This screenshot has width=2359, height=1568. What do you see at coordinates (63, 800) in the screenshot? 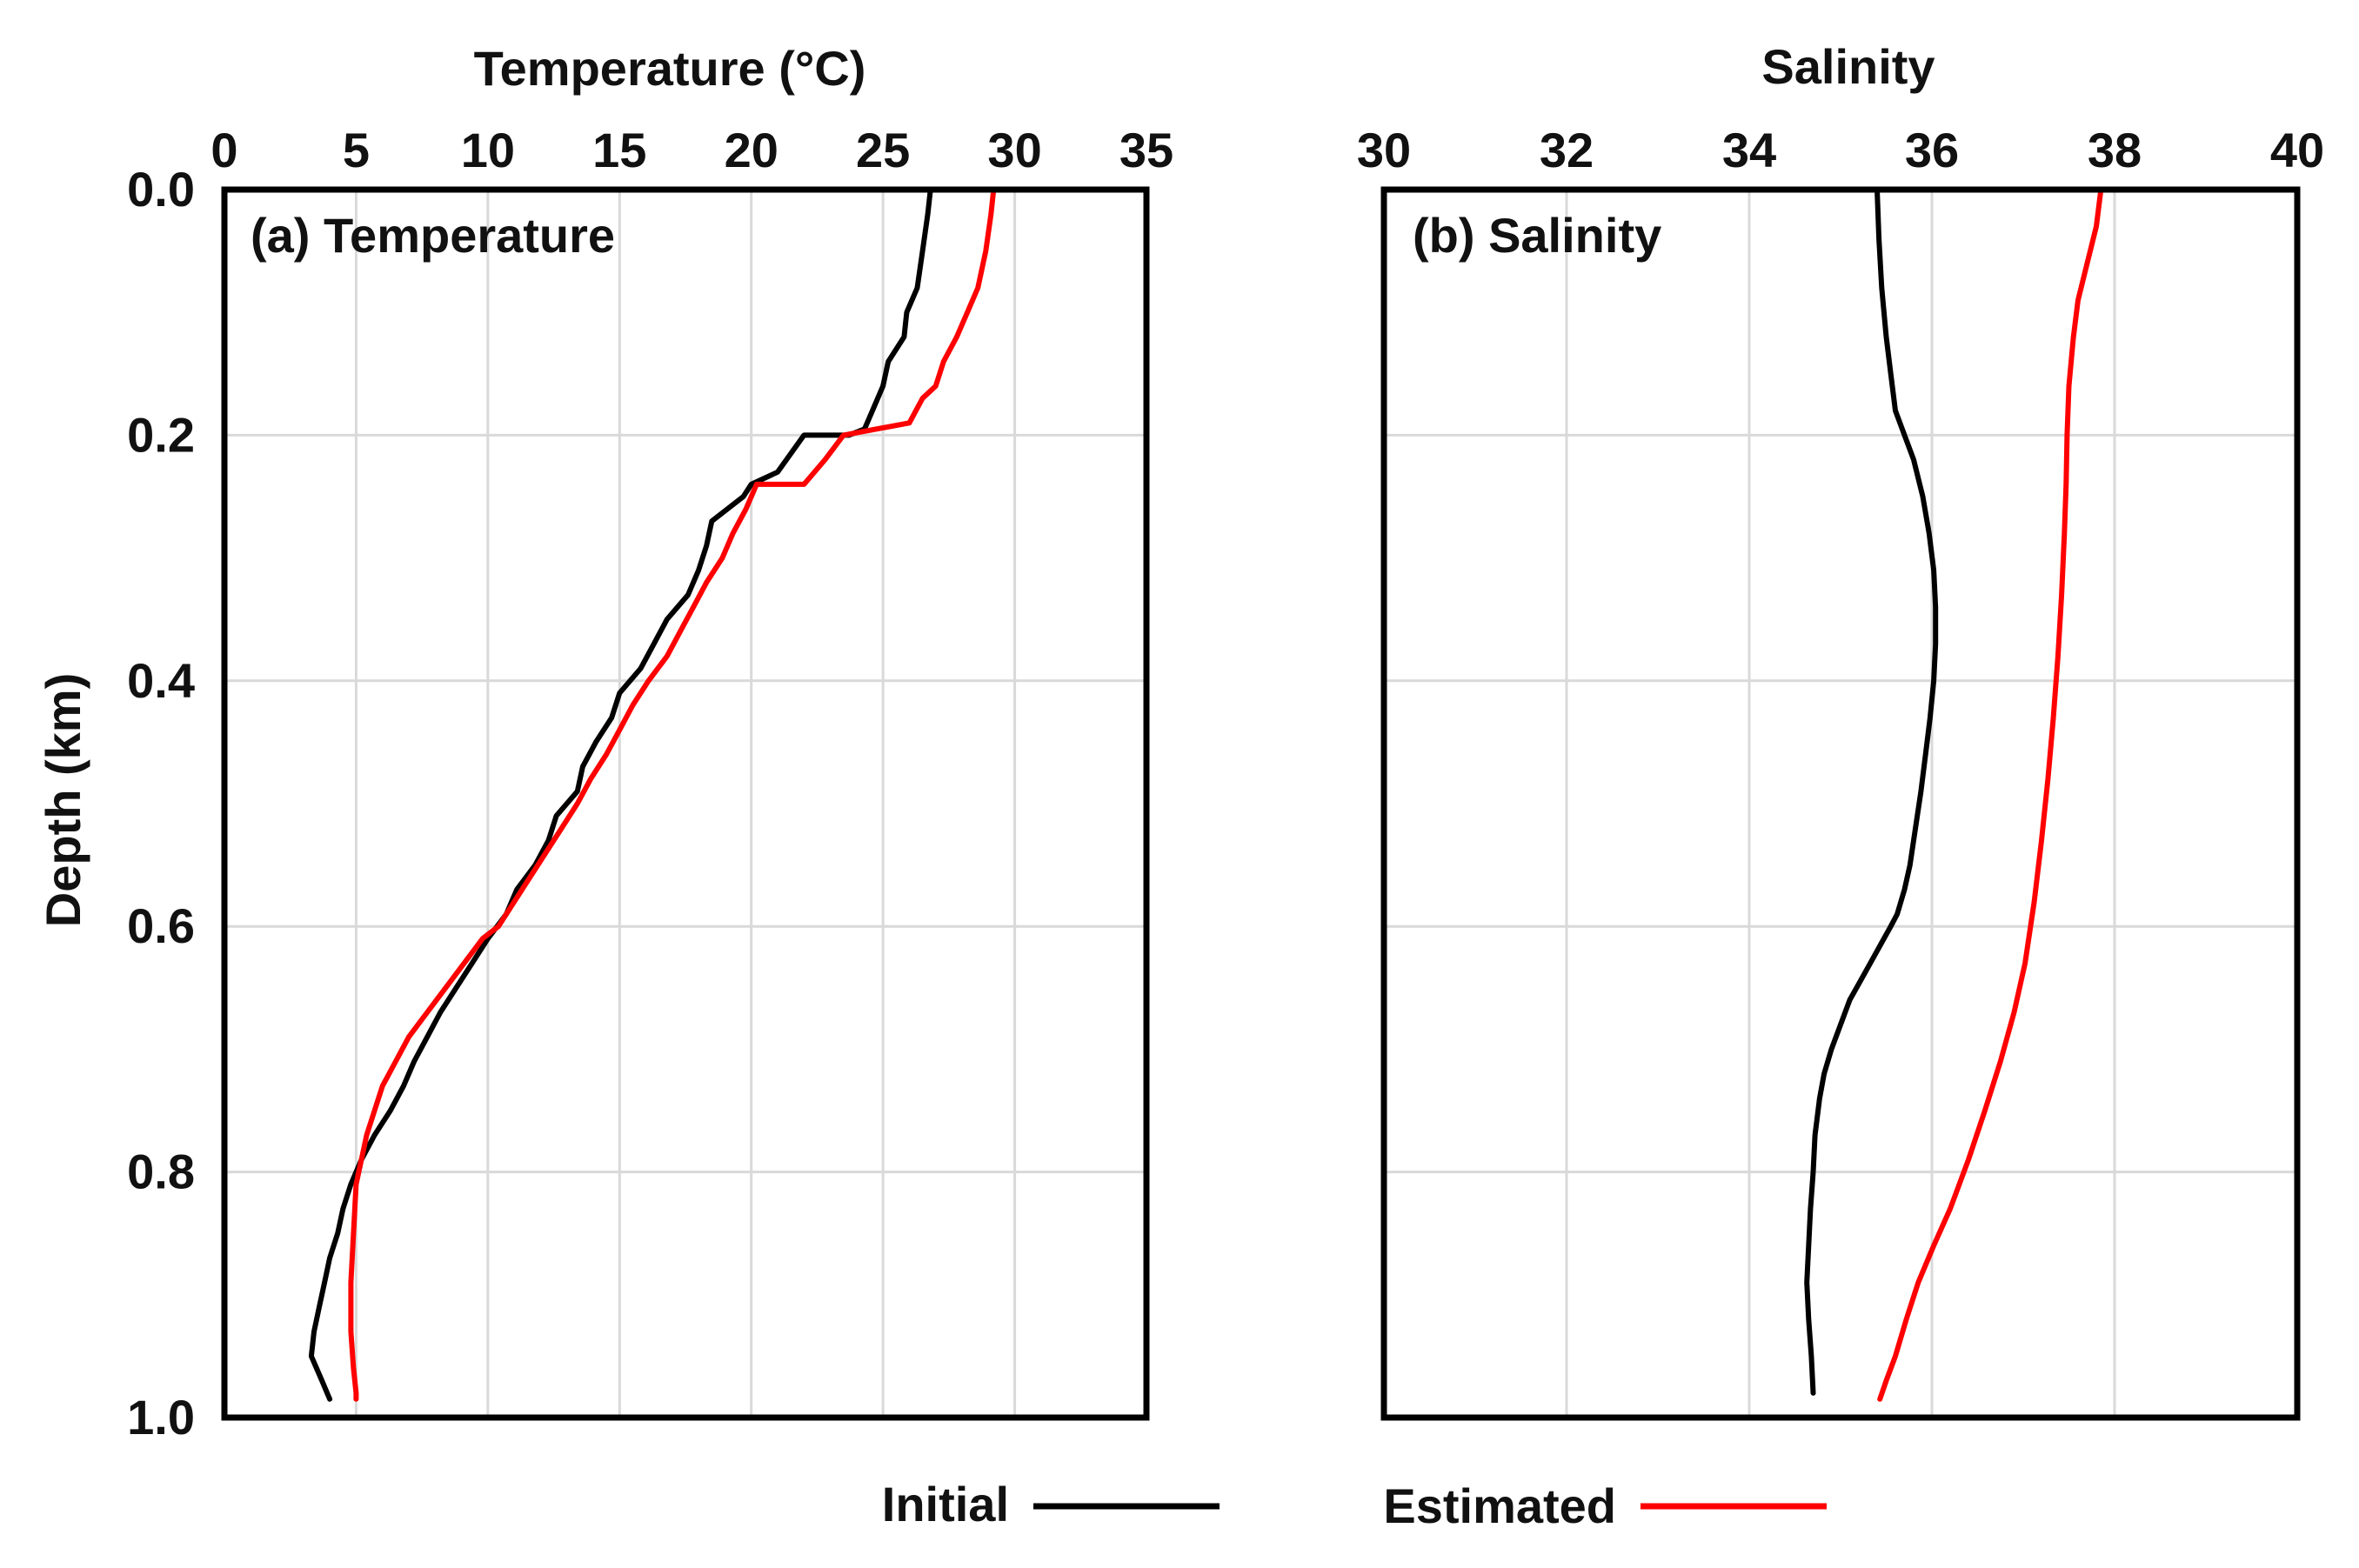
I see `depth-axis-title: Depth (km)` at bounding box center [63, 800].